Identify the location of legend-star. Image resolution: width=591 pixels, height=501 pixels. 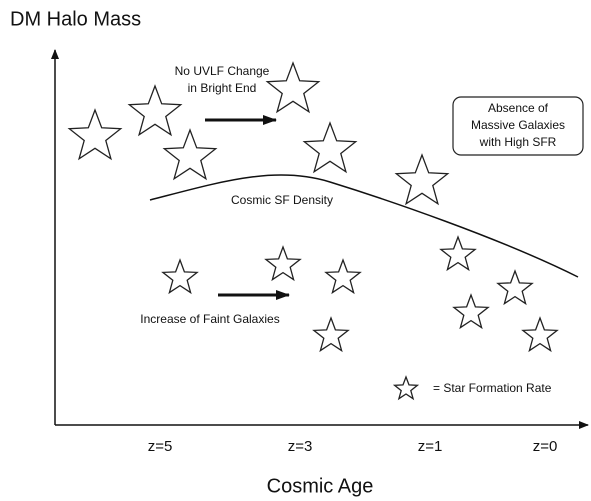
(406, 388).